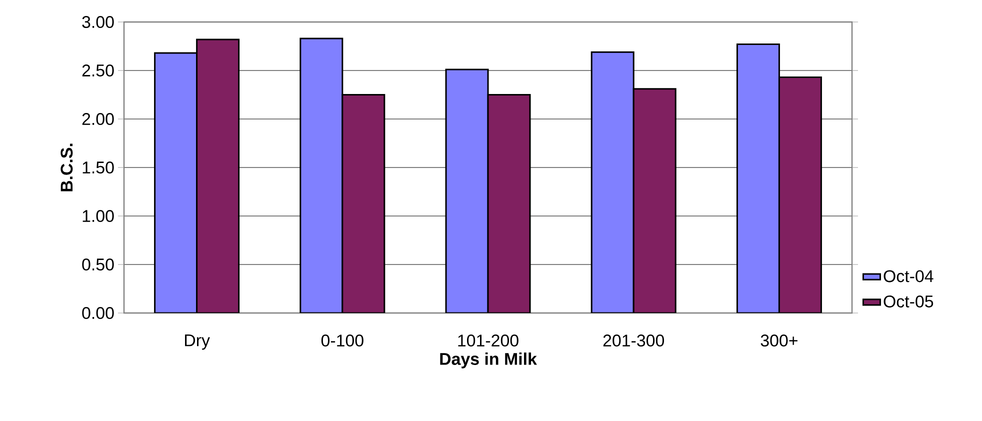 The image size is (982, 421). What do you see at coordinates (98, 168) in the screenshot?
I see `y-tick-label: 1.50` at bounding box center [98, 168].